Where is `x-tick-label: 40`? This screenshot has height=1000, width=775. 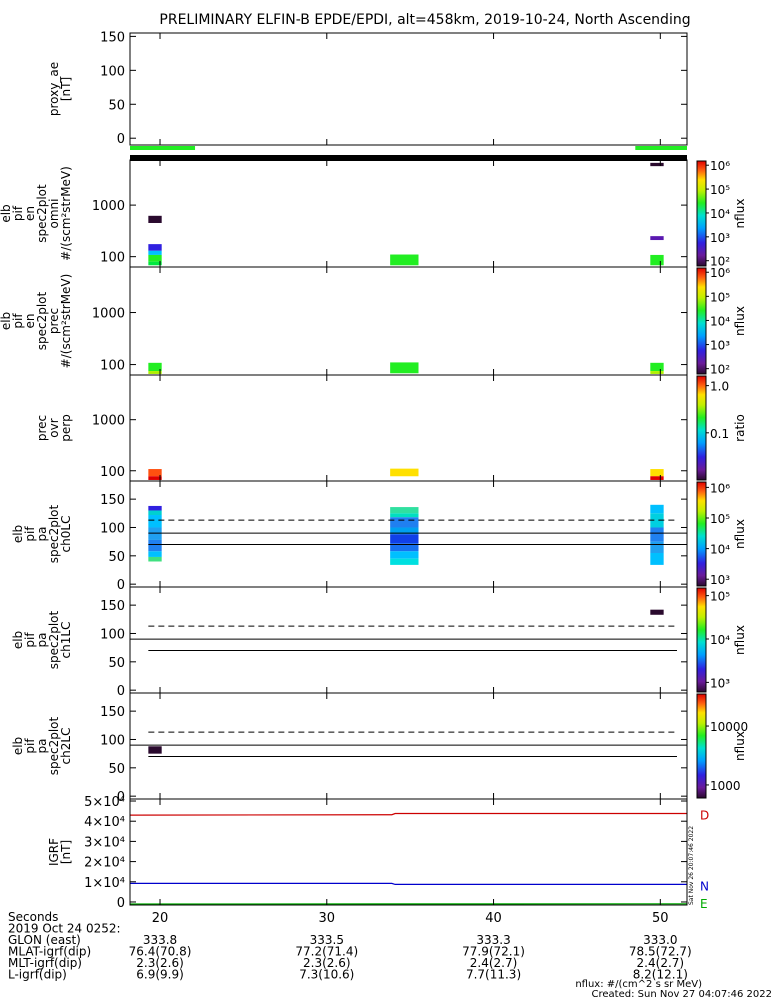 x-tick-label: 40 is located at coordinates (493, 918).